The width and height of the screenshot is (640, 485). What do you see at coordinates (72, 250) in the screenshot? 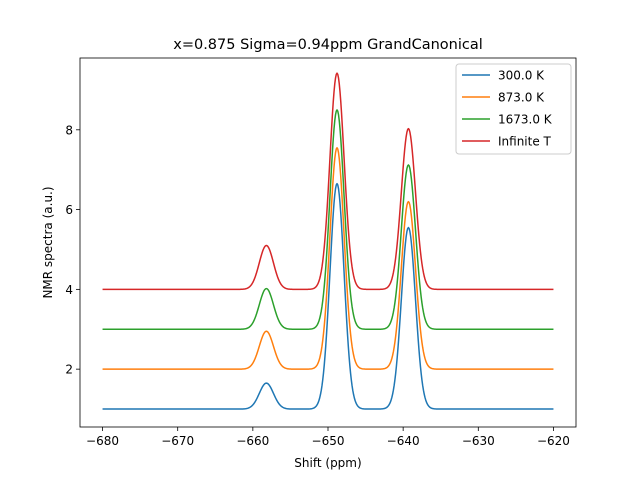
I see `y-axis: 2 4 6 8` at bounding box center [72, 250].